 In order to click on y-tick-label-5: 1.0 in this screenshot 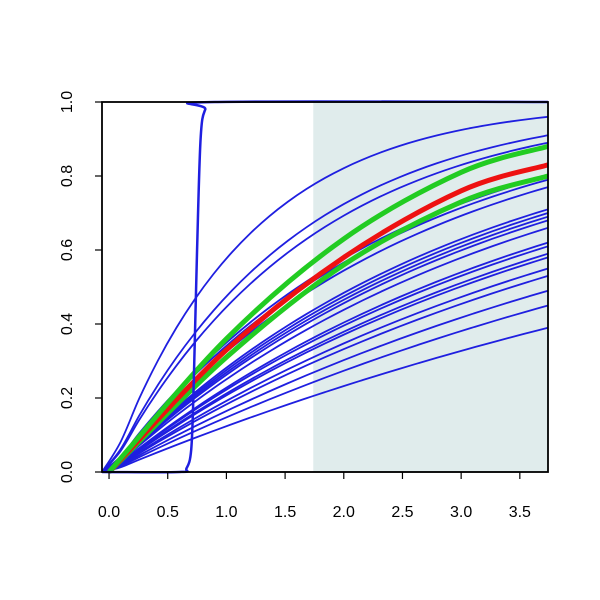, I will do `click(67, 102)`.